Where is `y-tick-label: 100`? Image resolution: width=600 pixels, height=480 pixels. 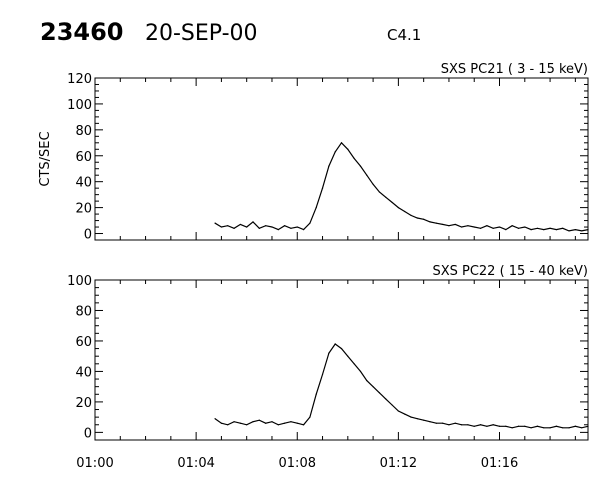
y-tick-label: 100 is located at coordinates (79, 281).